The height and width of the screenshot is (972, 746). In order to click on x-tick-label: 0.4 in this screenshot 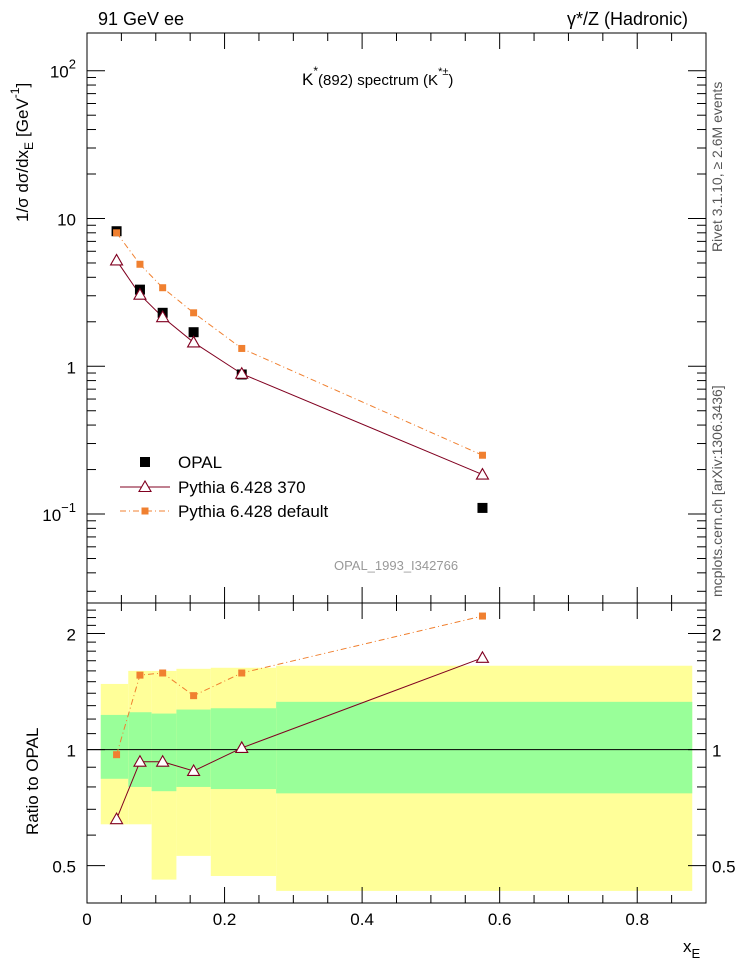, I will do `click(362, 919)`.